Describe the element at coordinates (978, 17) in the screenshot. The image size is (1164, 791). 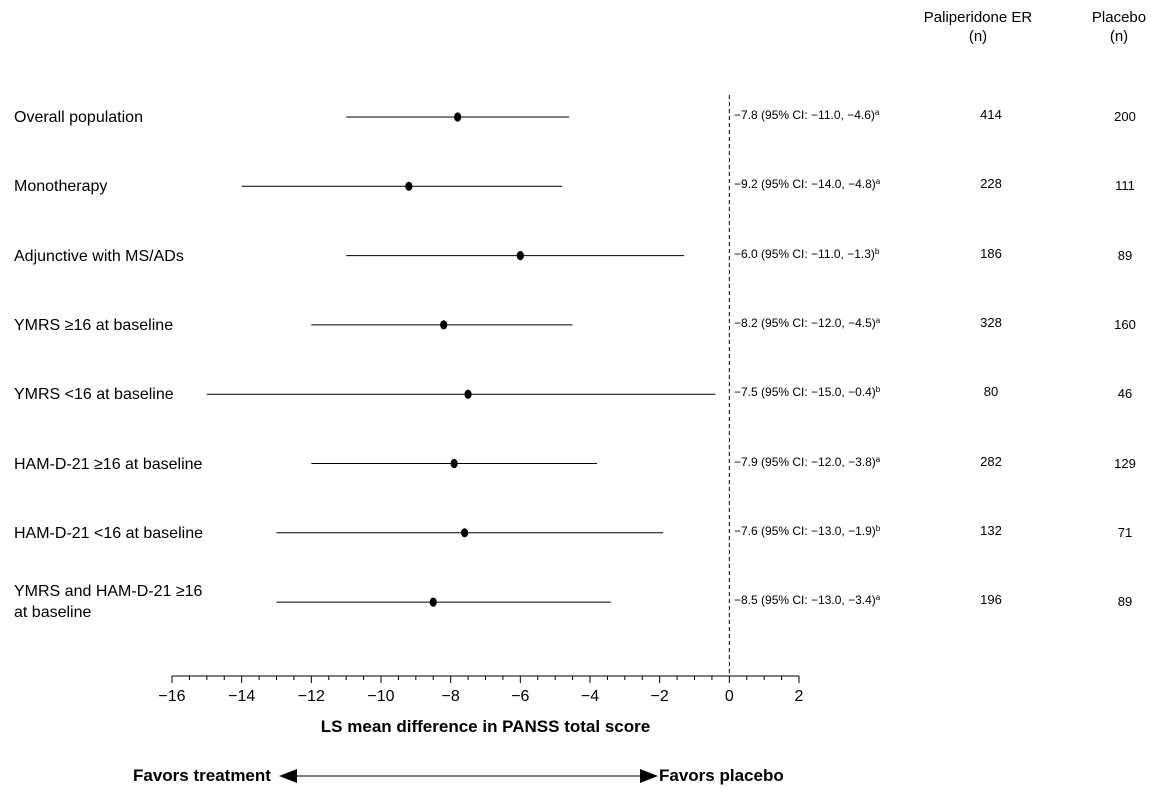
I see `treatment-header-line1: Paliperidone ER` at that location.